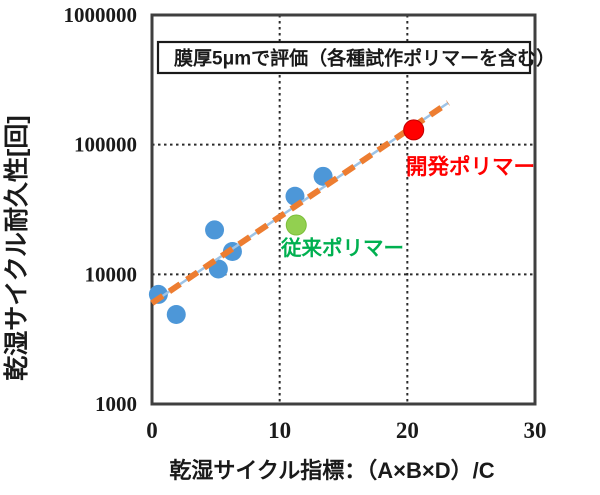 This screenshot has width=600, height=495. Describe the element at coordinates (364, 58) in the screenshot. I see `annotation-text: 膜厚5μmで評価（各種試作ポリマーを含む）` at that location.